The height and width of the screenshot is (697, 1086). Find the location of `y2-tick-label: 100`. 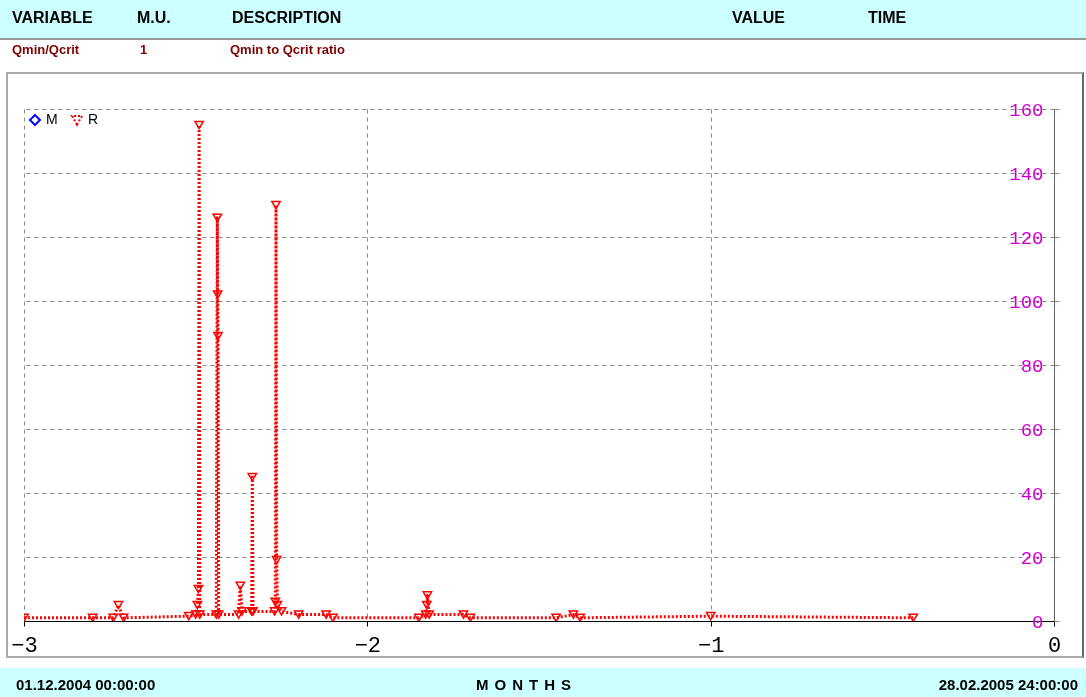

y2-tick-label: 100 is located at coordinates (1026, 302).